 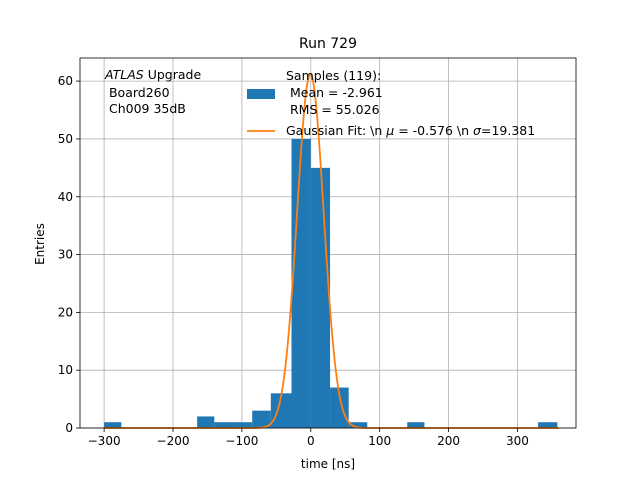 I want to click on x-tick-label: 0, so click(x=311, y=441).